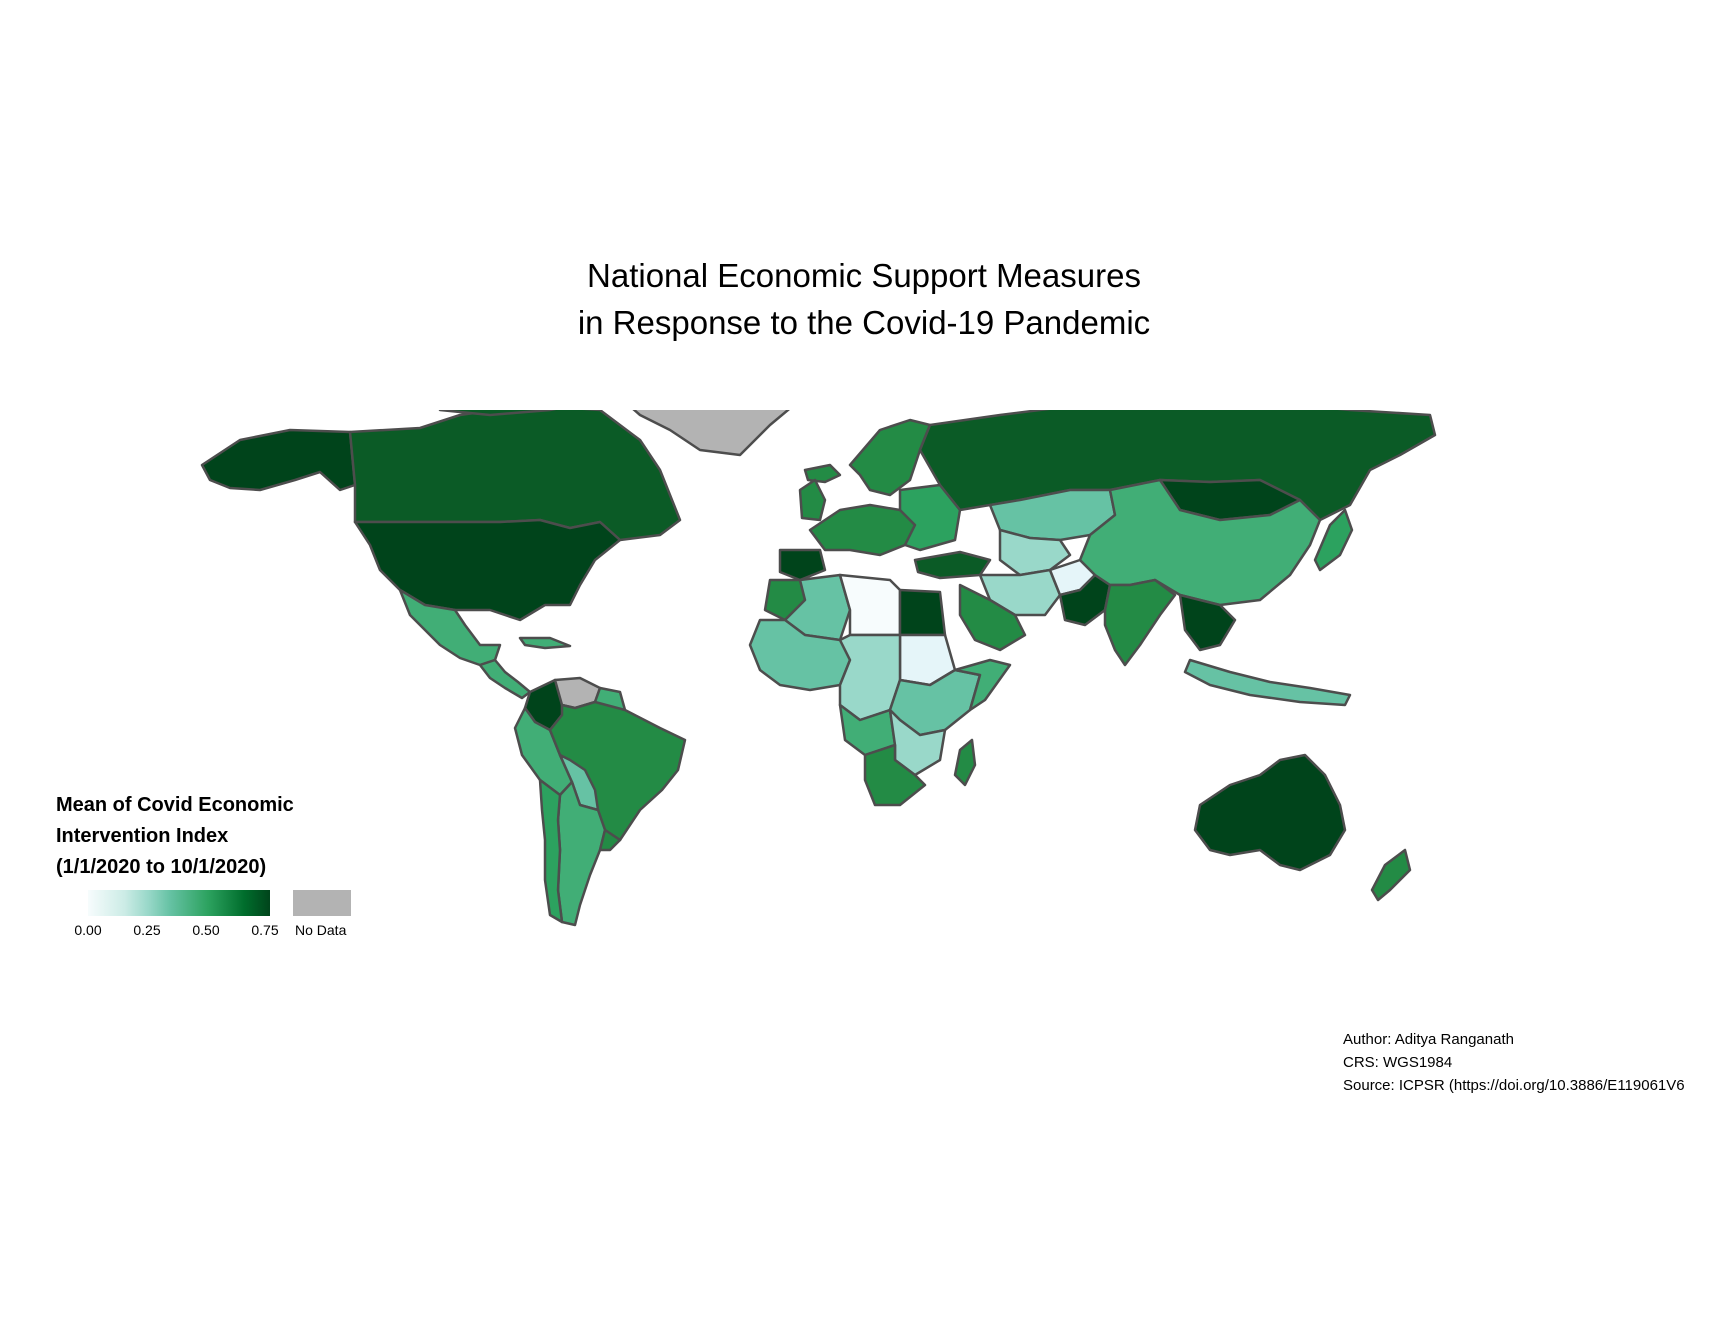 The height and width of the screenshot is (1344, 1728). I want to click on region-caribbean, so click(545, 643).